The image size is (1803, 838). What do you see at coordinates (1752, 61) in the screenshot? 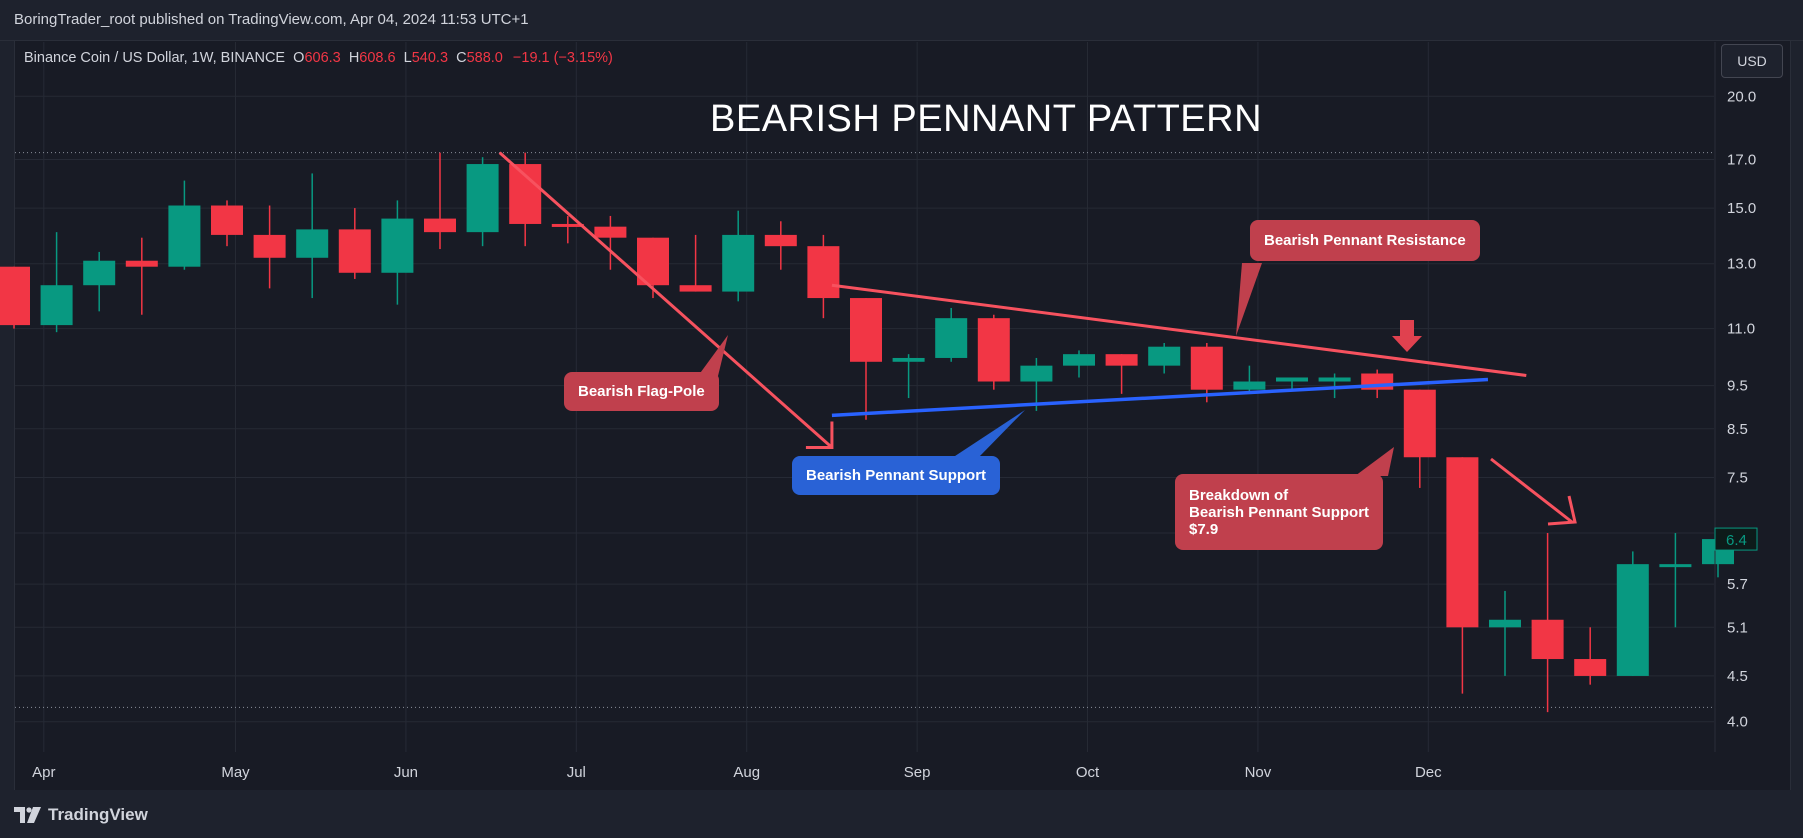
I see `currency-button: USD` at bounding box center [1752, 61].